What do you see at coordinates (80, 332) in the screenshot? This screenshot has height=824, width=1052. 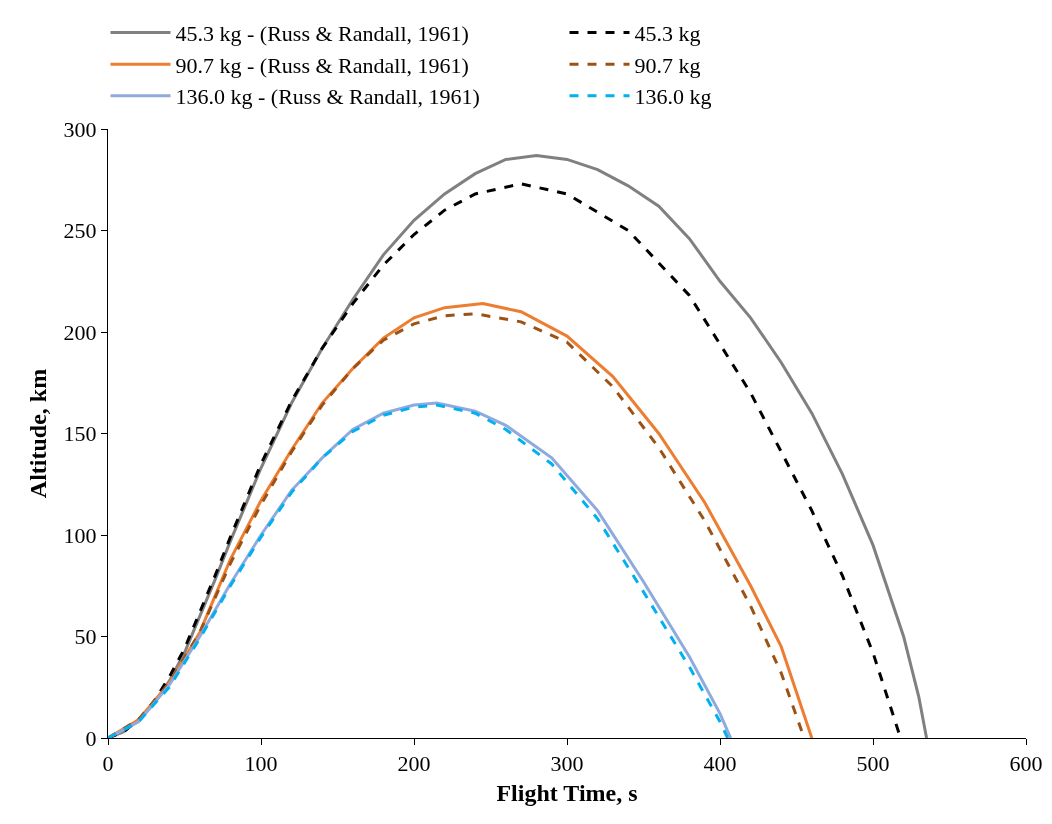 I see `y-tick-label: 200` at bounding box center [80, 332].